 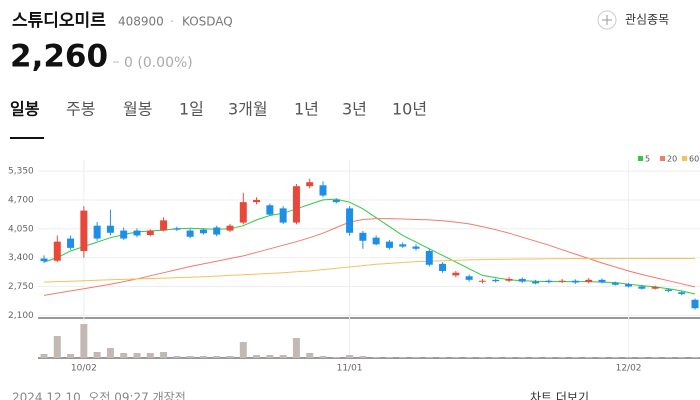 What do you see at coordinates (306, 109) in the screenshot?
I see `tab: 1년` at bounding box center [306, 109].